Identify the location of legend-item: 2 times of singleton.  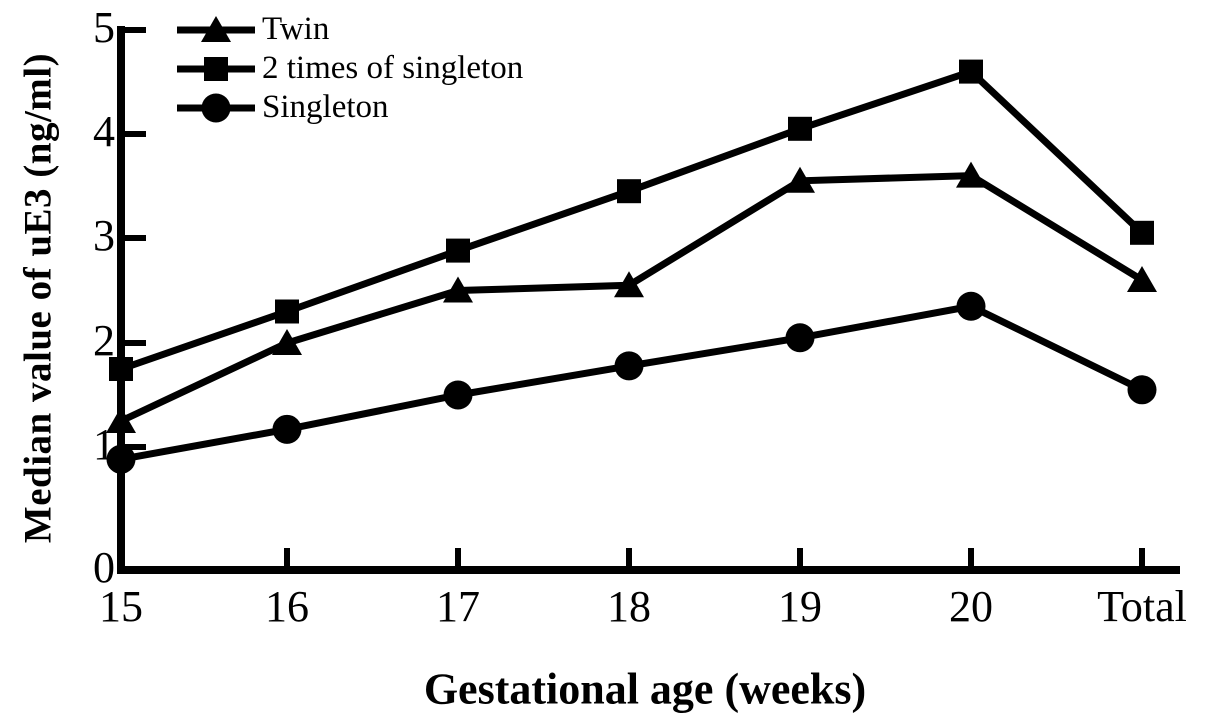
(350, 68).